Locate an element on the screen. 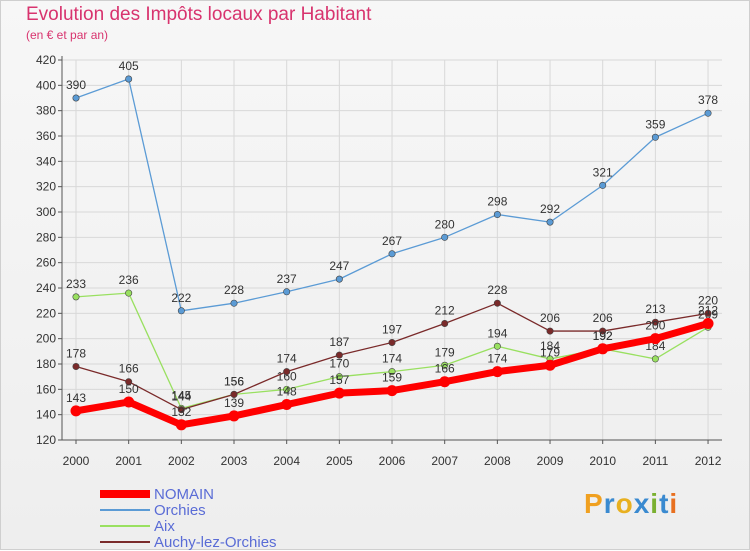  data-label-nomain: 157 is located at coordinates (339, 380).